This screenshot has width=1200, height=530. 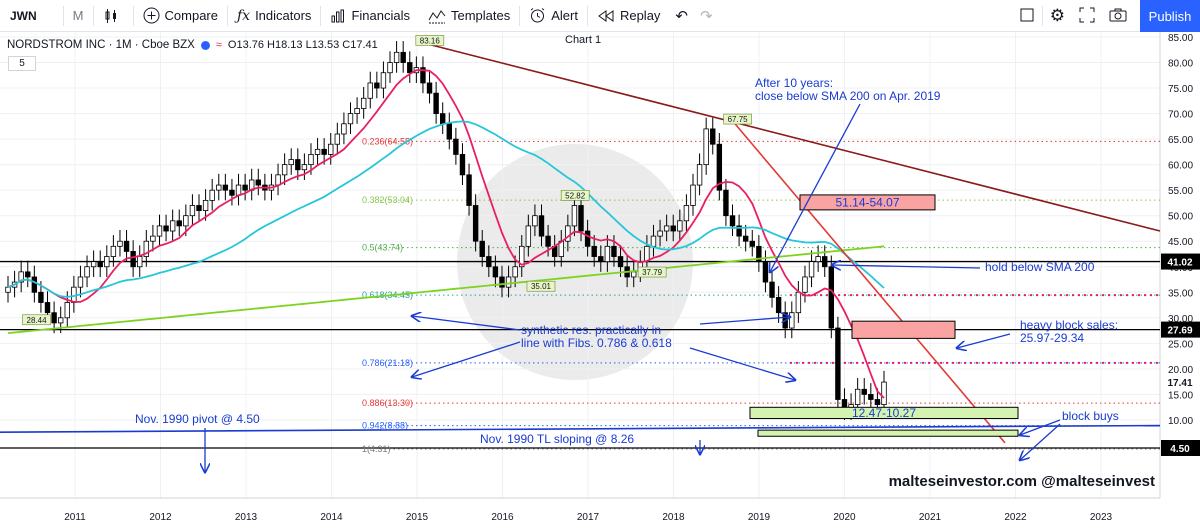 I want to click on time-axis-tick-label: 2013, so click(x=246, y=517).